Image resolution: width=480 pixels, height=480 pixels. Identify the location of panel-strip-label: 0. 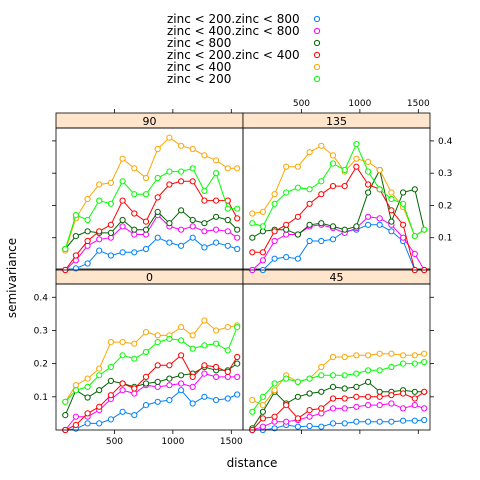
(149, 277).